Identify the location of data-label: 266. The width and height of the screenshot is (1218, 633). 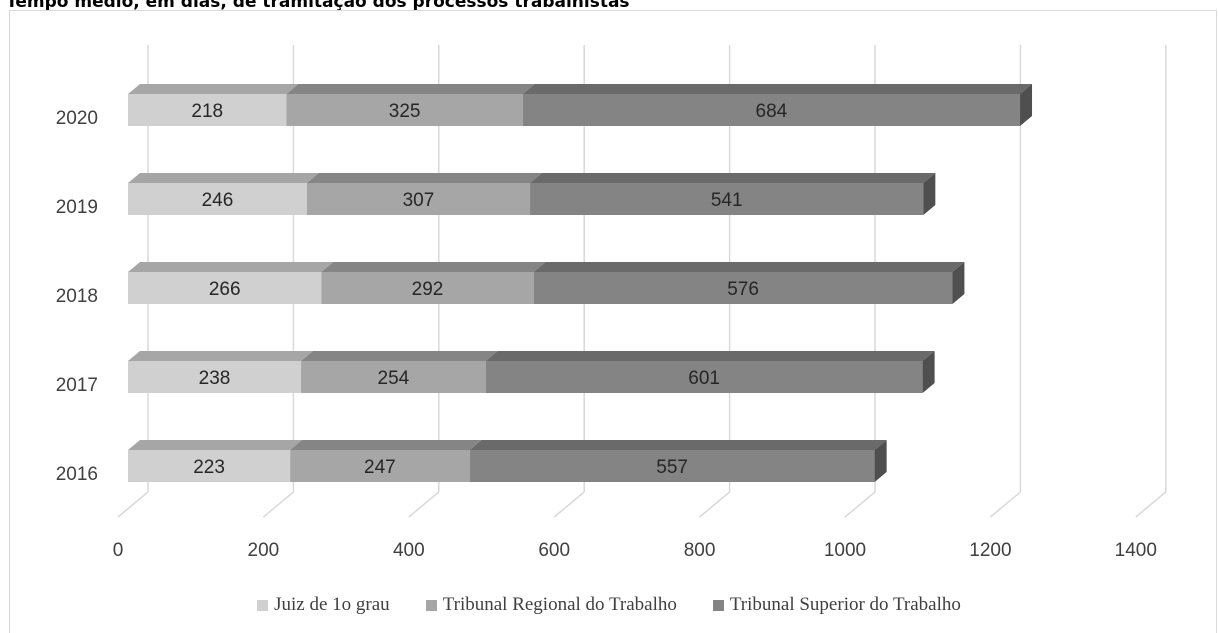
(225, 289).